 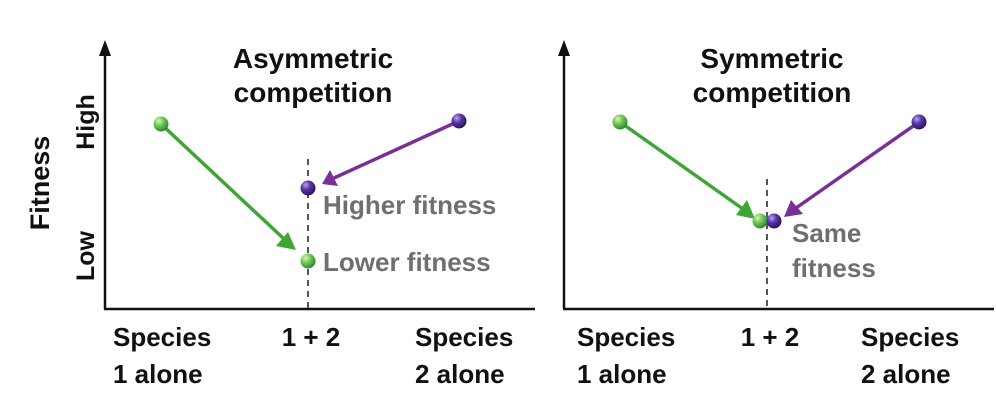 What do you see at coordinates (771, 58) in the screenshot?
I see `panel-title-line-1: Symmetric` at bounding box center [771, 58].